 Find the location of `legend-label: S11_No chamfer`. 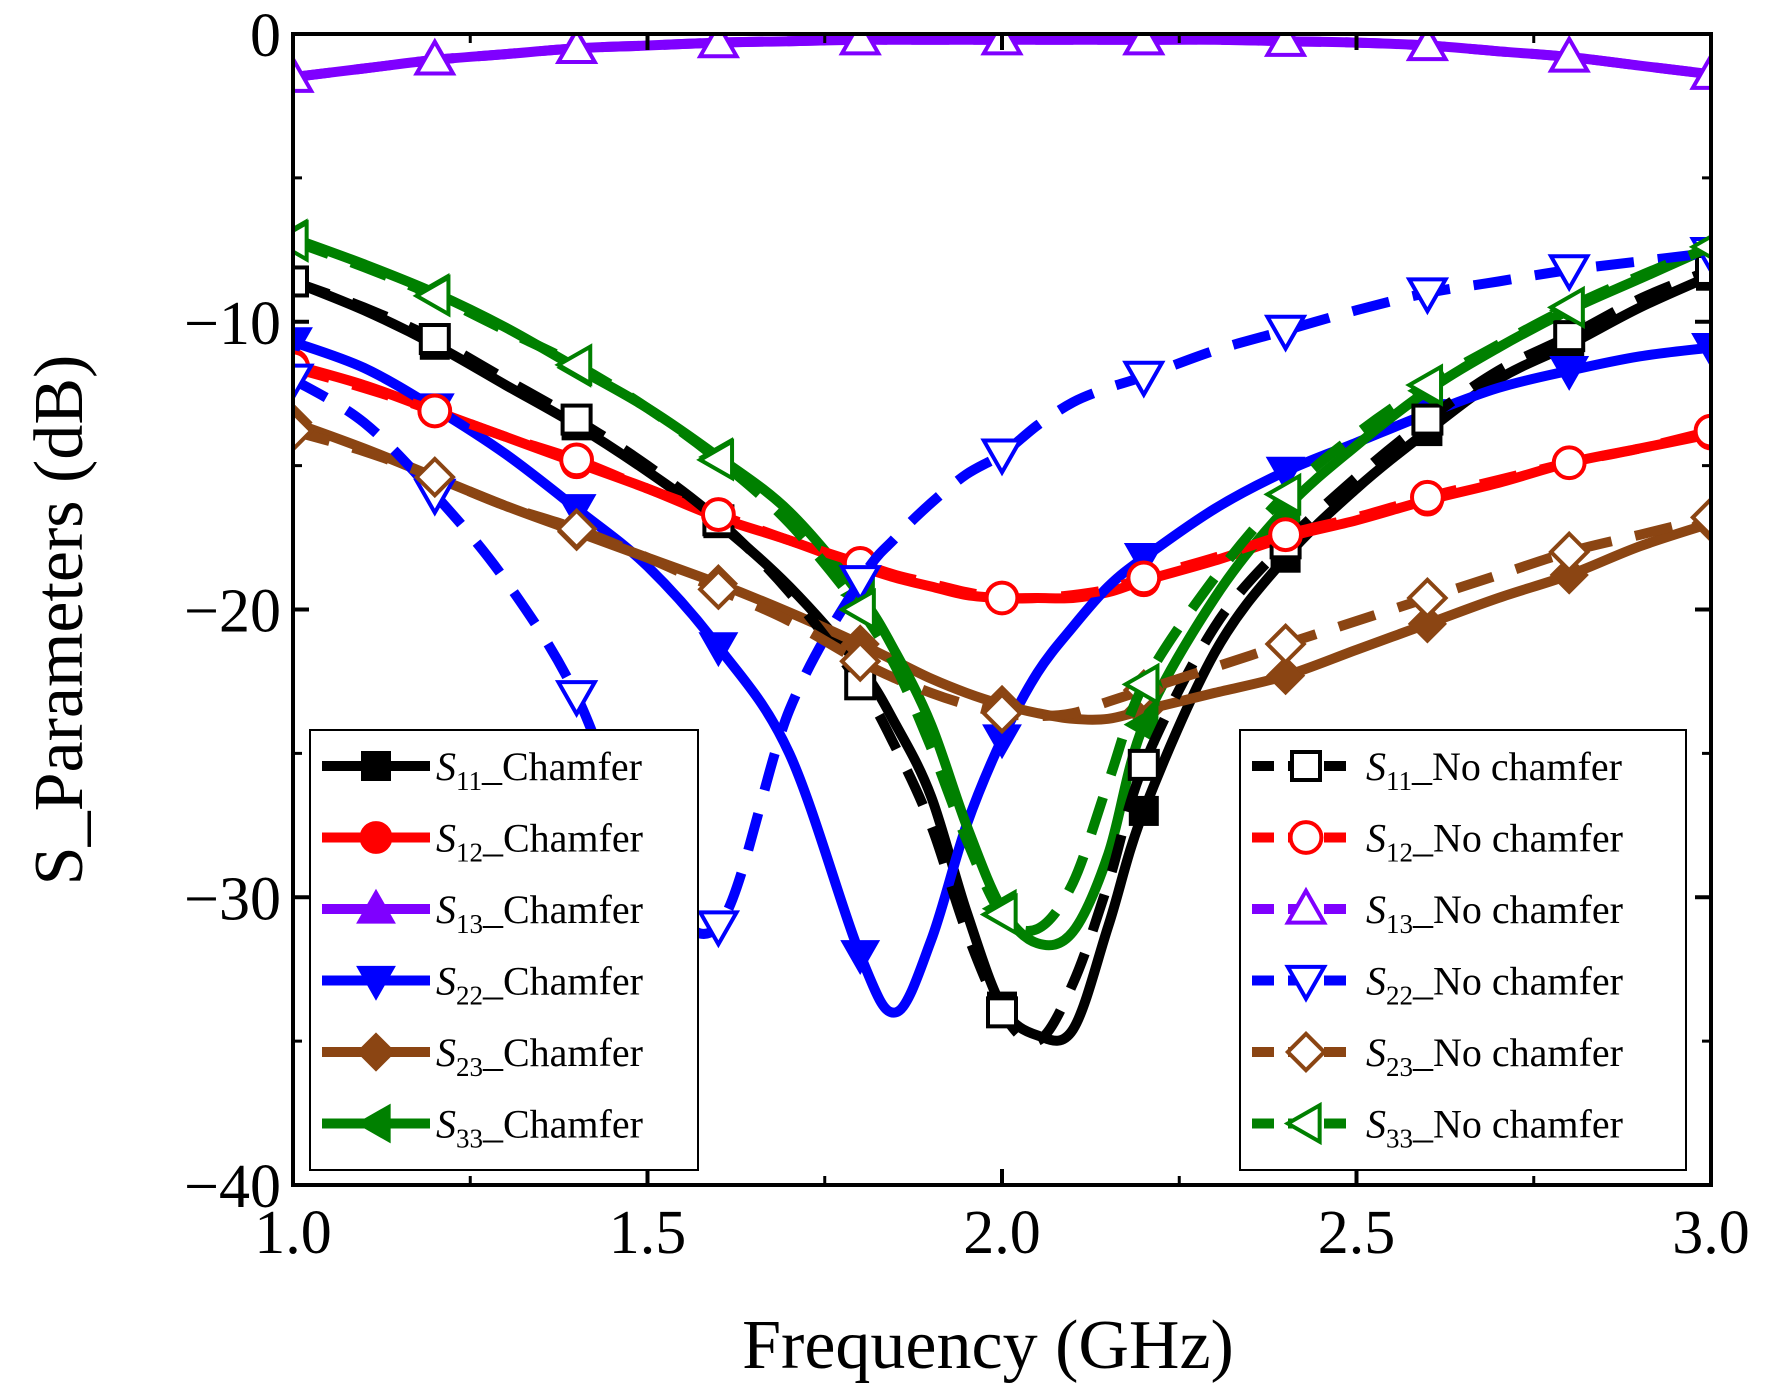

legend-label: S11_No chamfer is located at coordinates (1494, 770).